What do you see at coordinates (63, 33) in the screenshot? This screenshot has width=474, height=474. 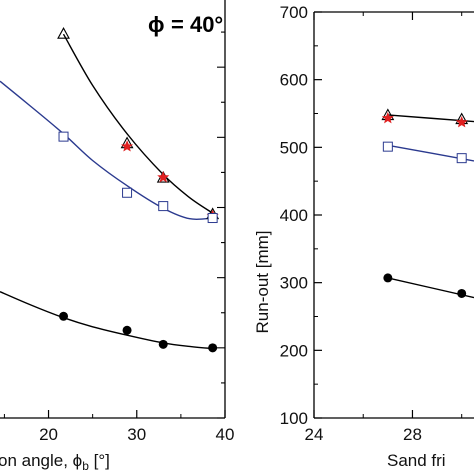 I see `data-point-triangle` at bounding box center [63, 33].